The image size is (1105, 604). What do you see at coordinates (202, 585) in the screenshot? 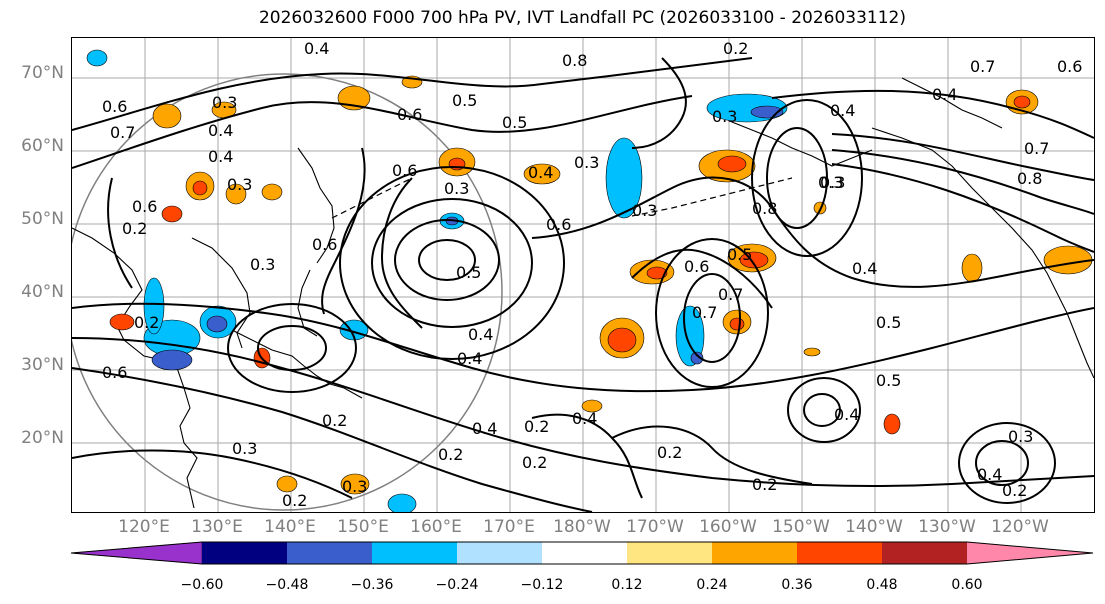
I see `colorbar-tick-label: −0.60` at bounding box center [202, 585].